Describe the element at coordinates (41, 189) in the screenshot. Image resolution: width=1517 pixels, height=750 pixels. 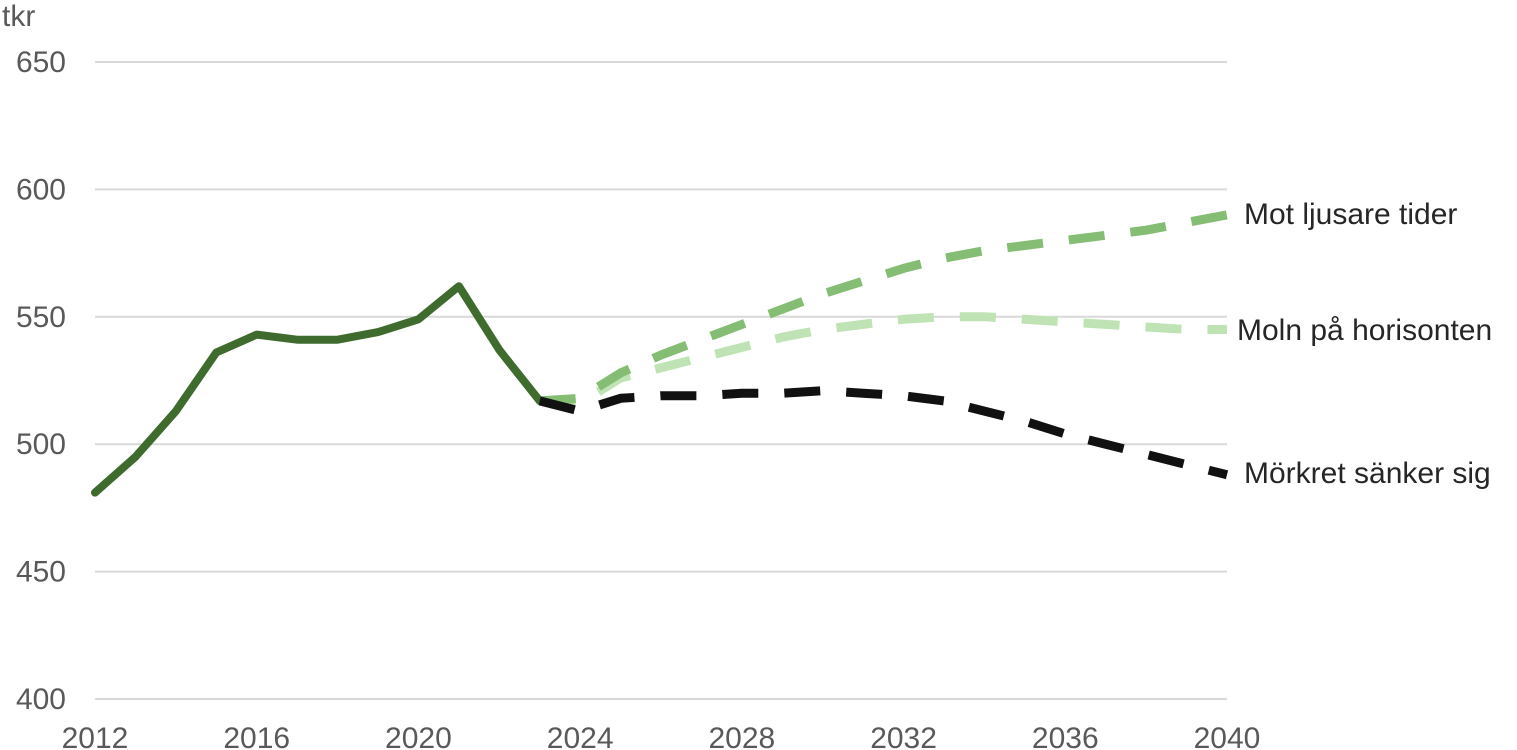
I see `y-tick-label: 600` at that location.